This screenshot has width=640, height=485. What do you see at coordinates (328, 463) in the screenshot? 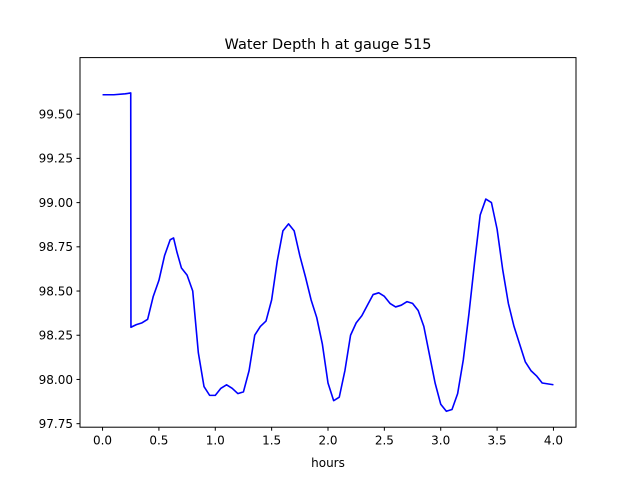
I see `x-axis-label: hours` at bounding box center [328, 463].